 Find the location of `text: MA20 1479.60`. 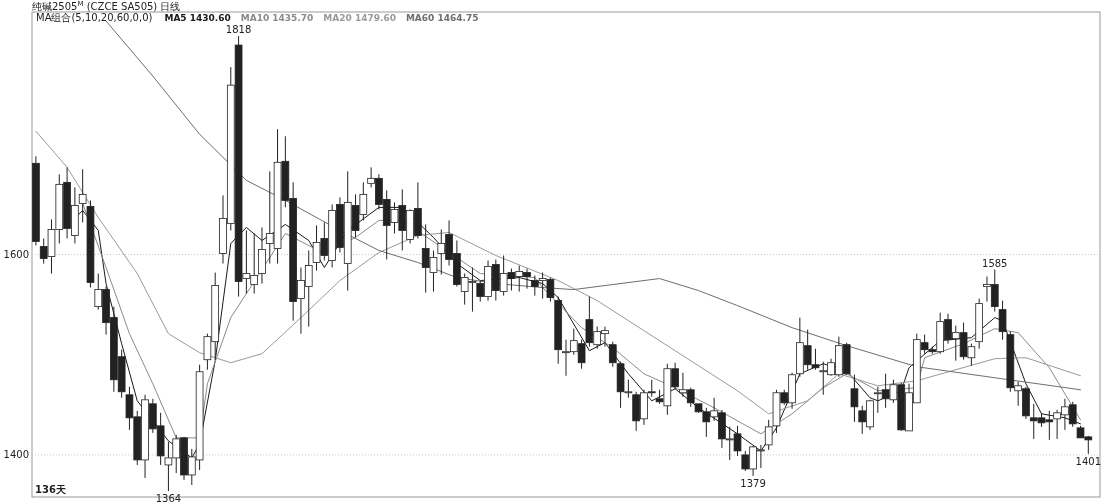

text: MA20 1479.60 is located at coordinates (359, 18).